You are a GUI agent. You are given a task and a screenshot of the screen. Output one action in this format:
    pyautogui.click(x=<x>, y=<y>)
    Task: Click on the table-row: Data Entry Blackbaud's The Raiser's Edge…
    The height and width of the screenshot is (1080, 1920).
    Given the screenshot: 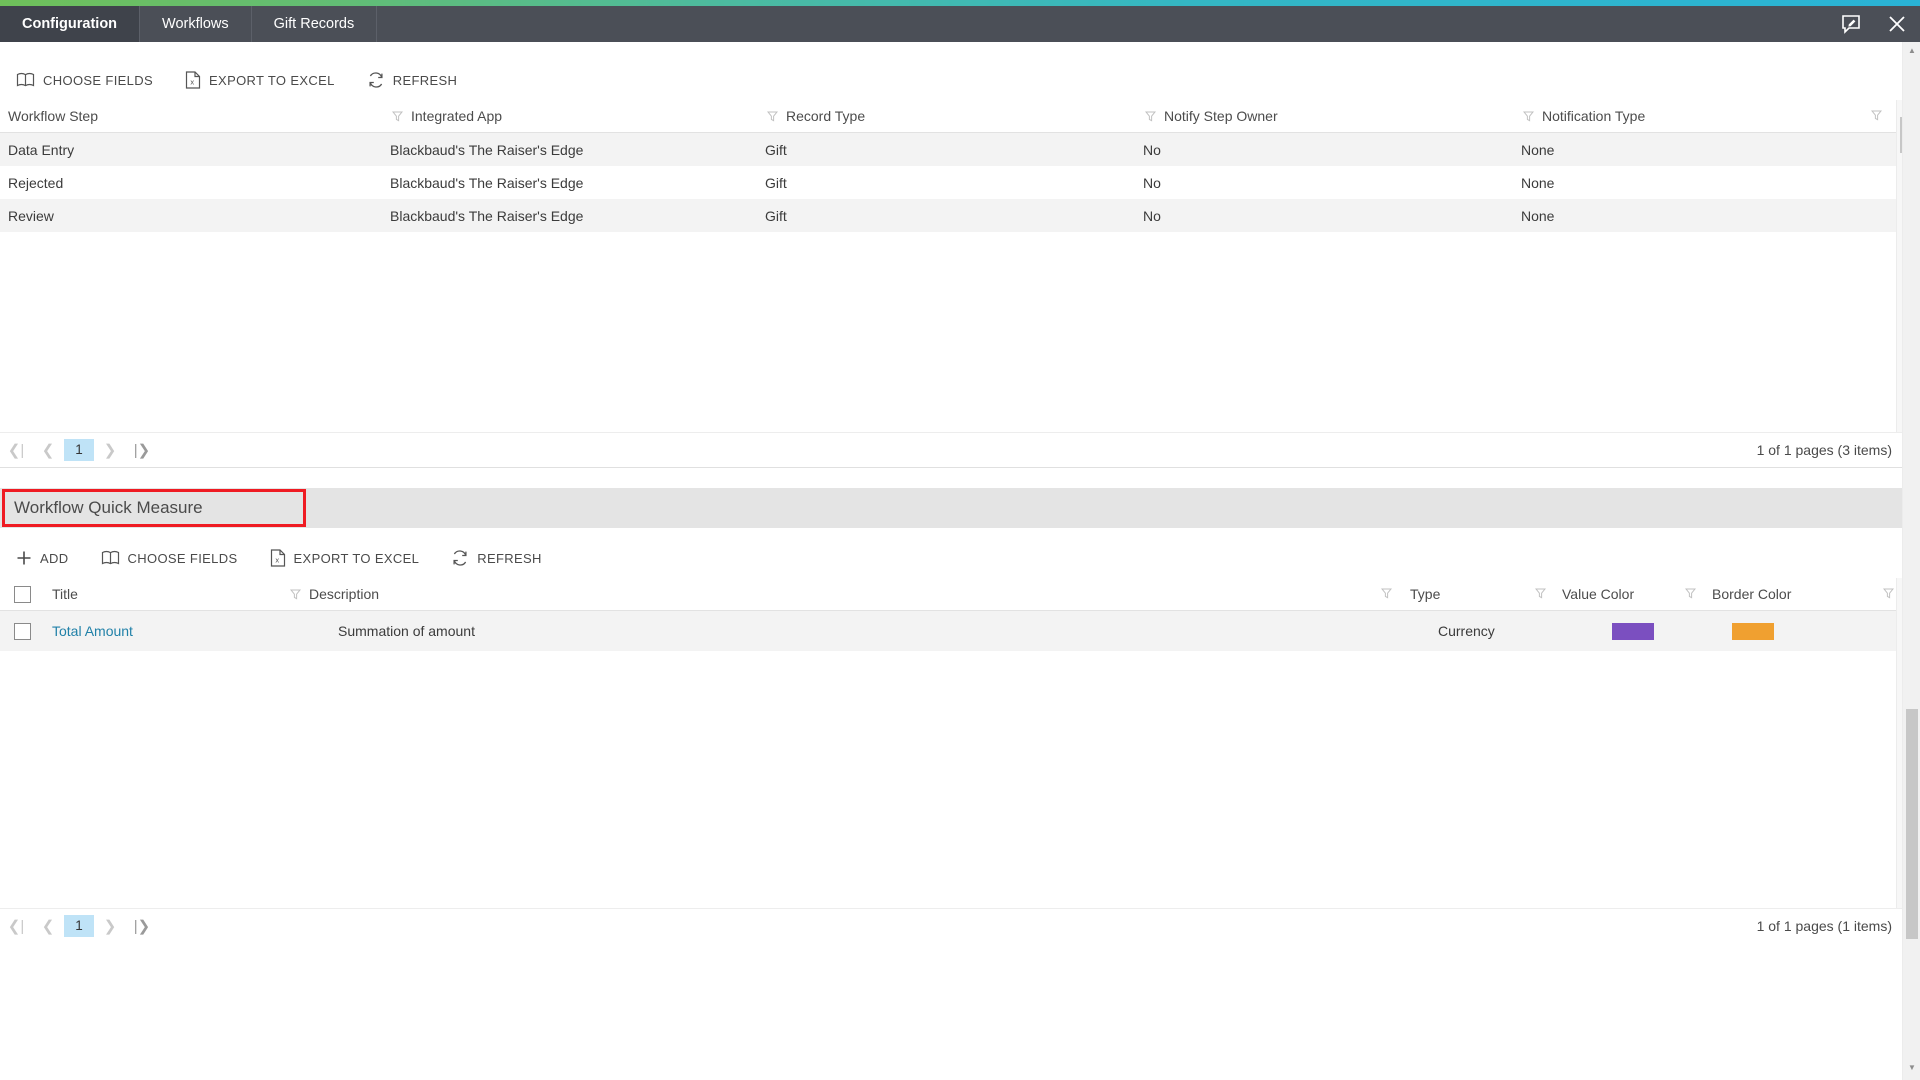 What is the action you would take?
    pyautogui.click(x=948, y=149)
    